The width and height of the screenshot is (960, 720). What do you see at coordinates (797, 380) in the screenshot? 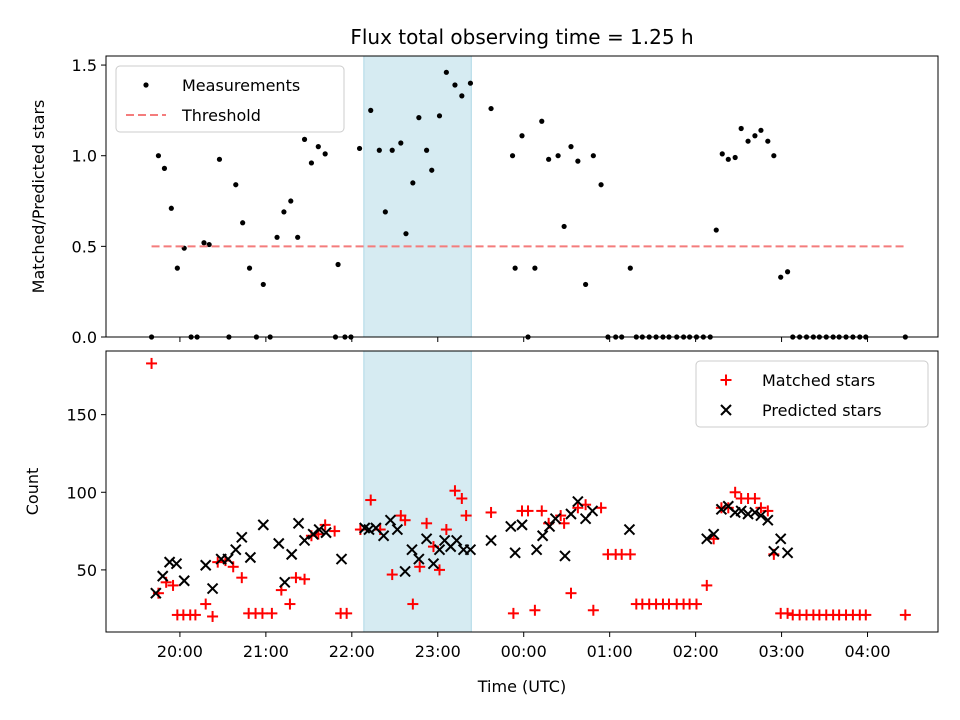
I see `legend-item: Matched stars` at bounding box center [797, 380].